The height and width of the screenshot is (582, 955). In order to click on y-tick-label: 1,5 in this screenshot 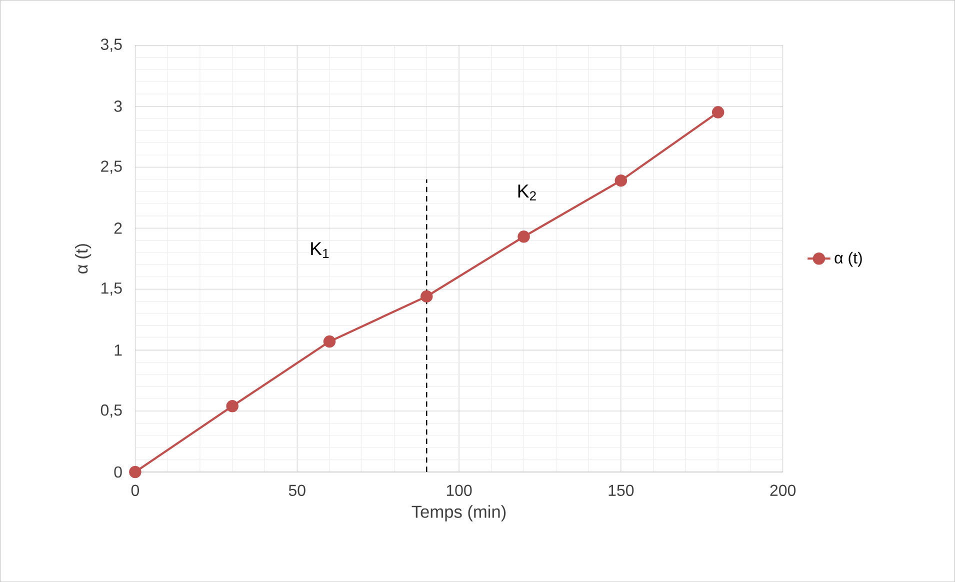, I will do `click(111, 289)`.